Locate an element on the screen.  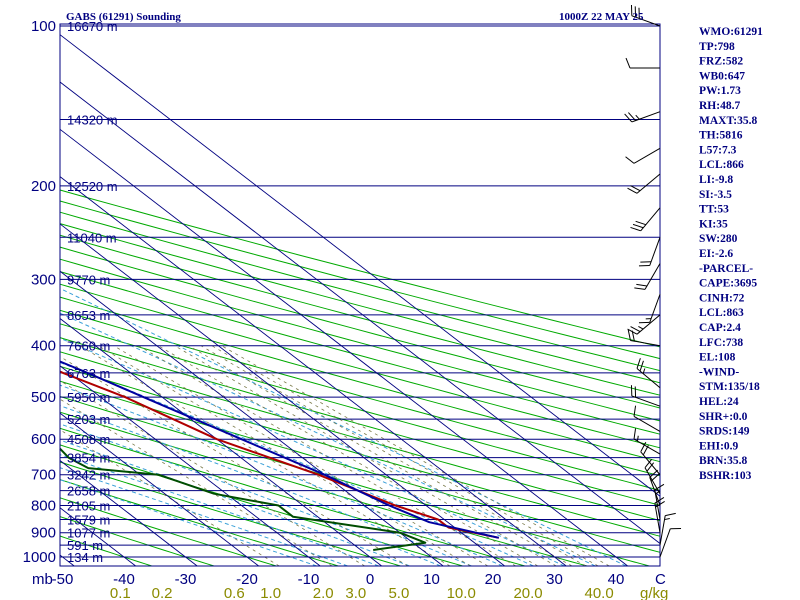
mixing-ratio-tick-label: 20.0 is located at coordinates (527, 592).